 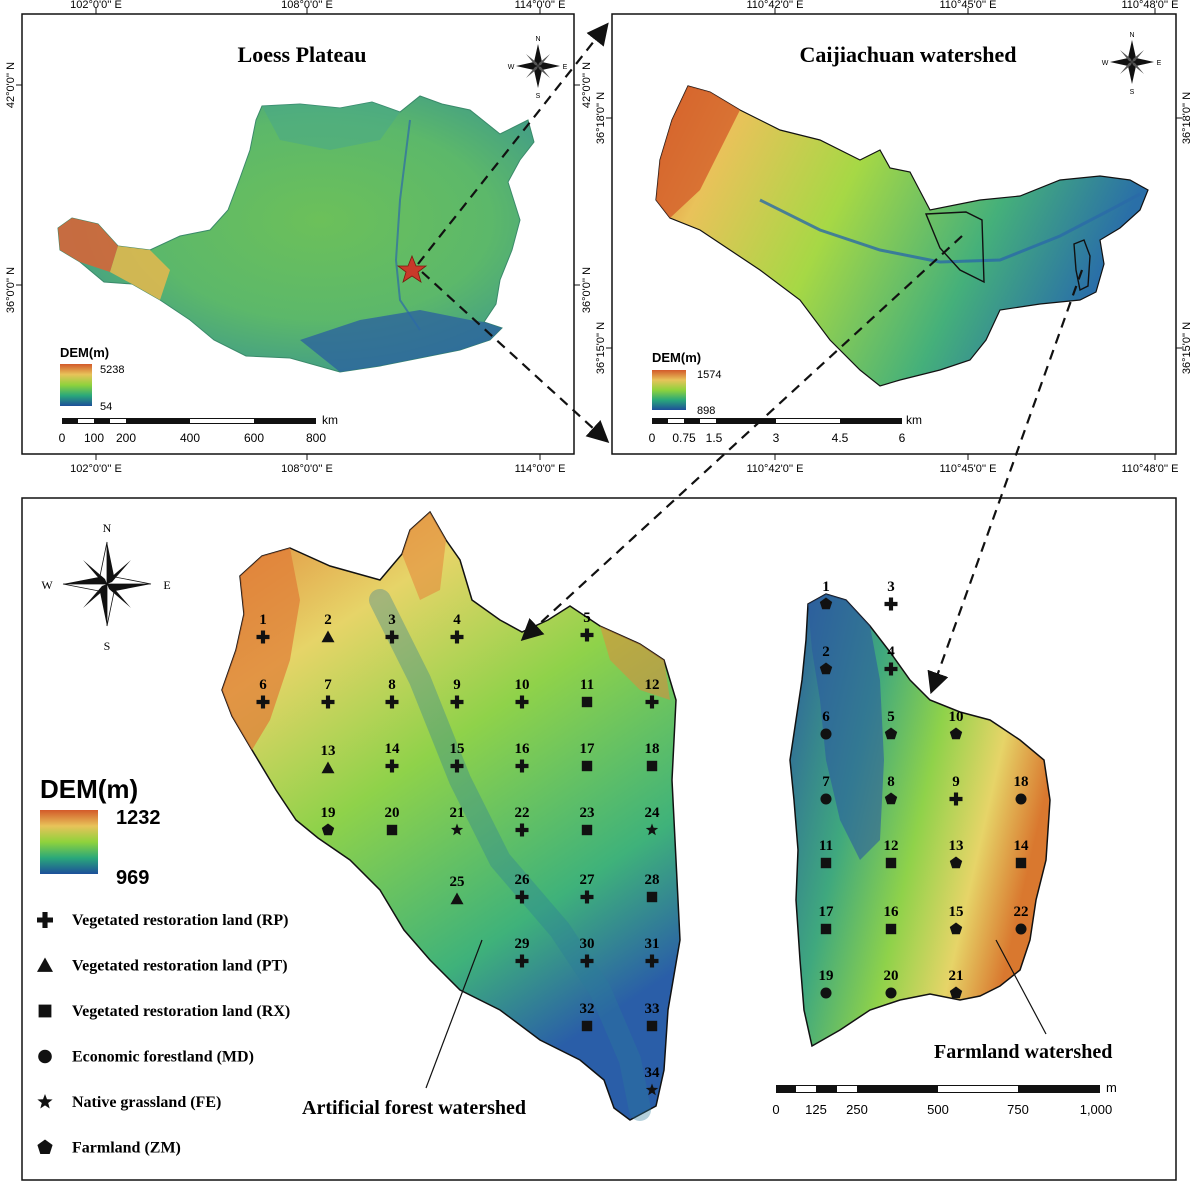 I want to click on artificial-site-34: 34, so click(x=653, y=1080).